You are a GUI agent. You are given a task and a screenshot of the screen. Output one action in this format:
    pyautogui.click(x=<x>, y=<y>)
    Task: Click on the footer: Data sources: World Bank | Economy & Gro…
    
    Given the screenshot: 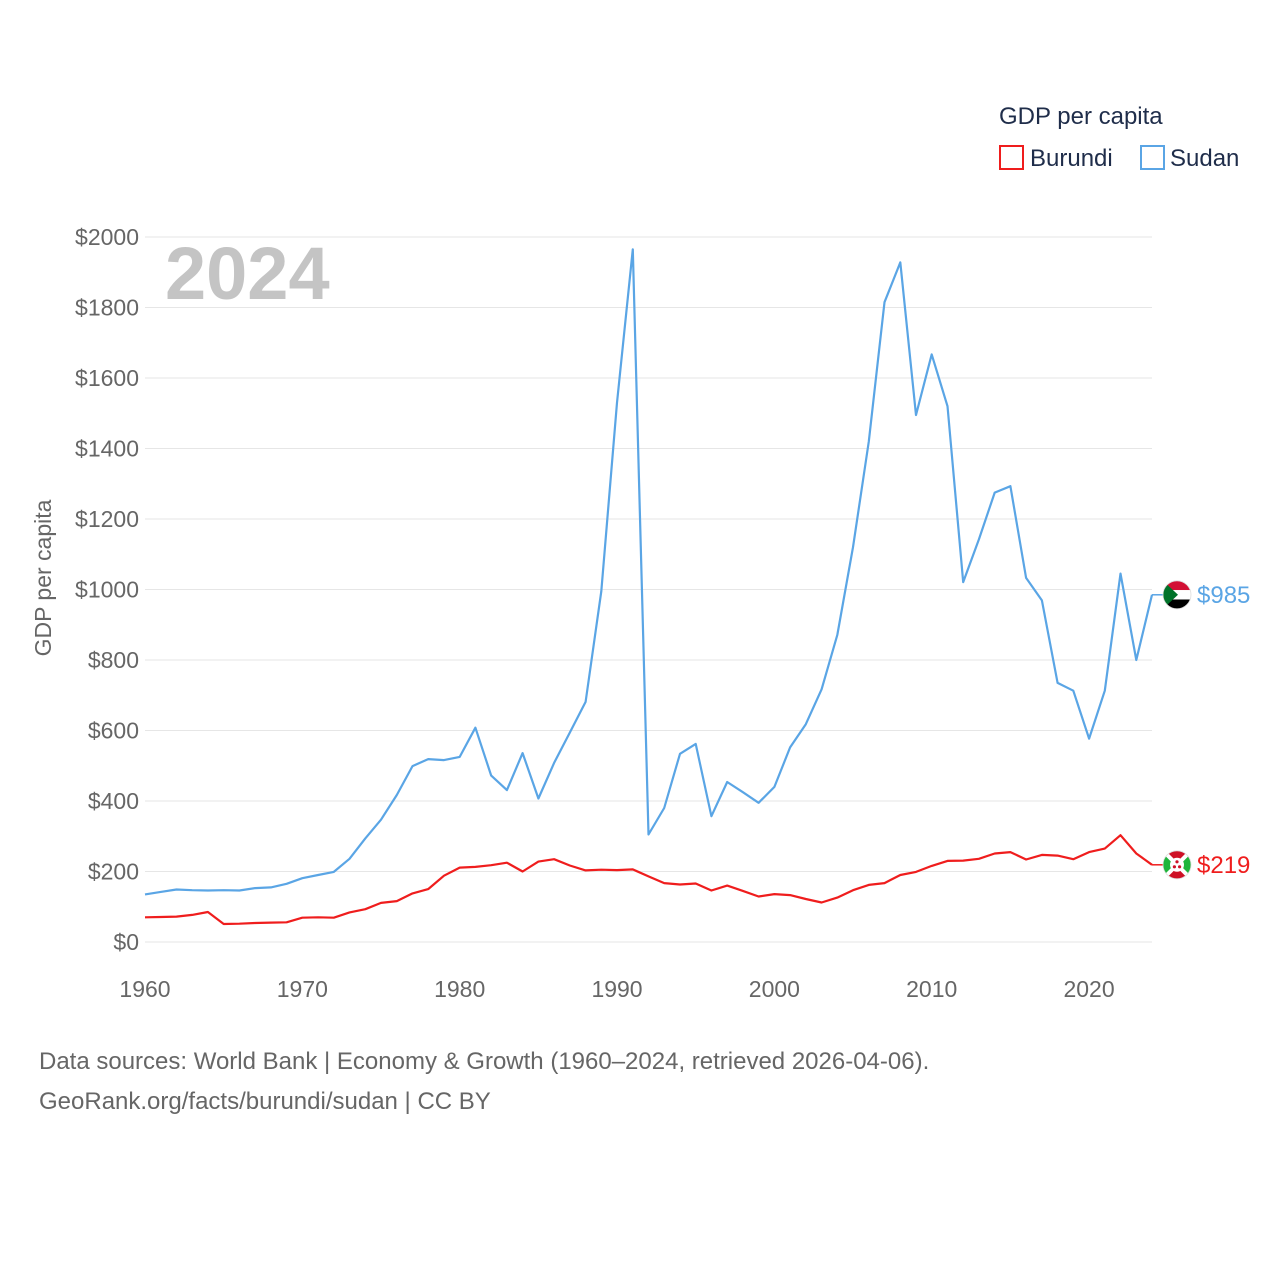 What is the action you would take?
    pyautogui.click(x=484, y=1082)
    